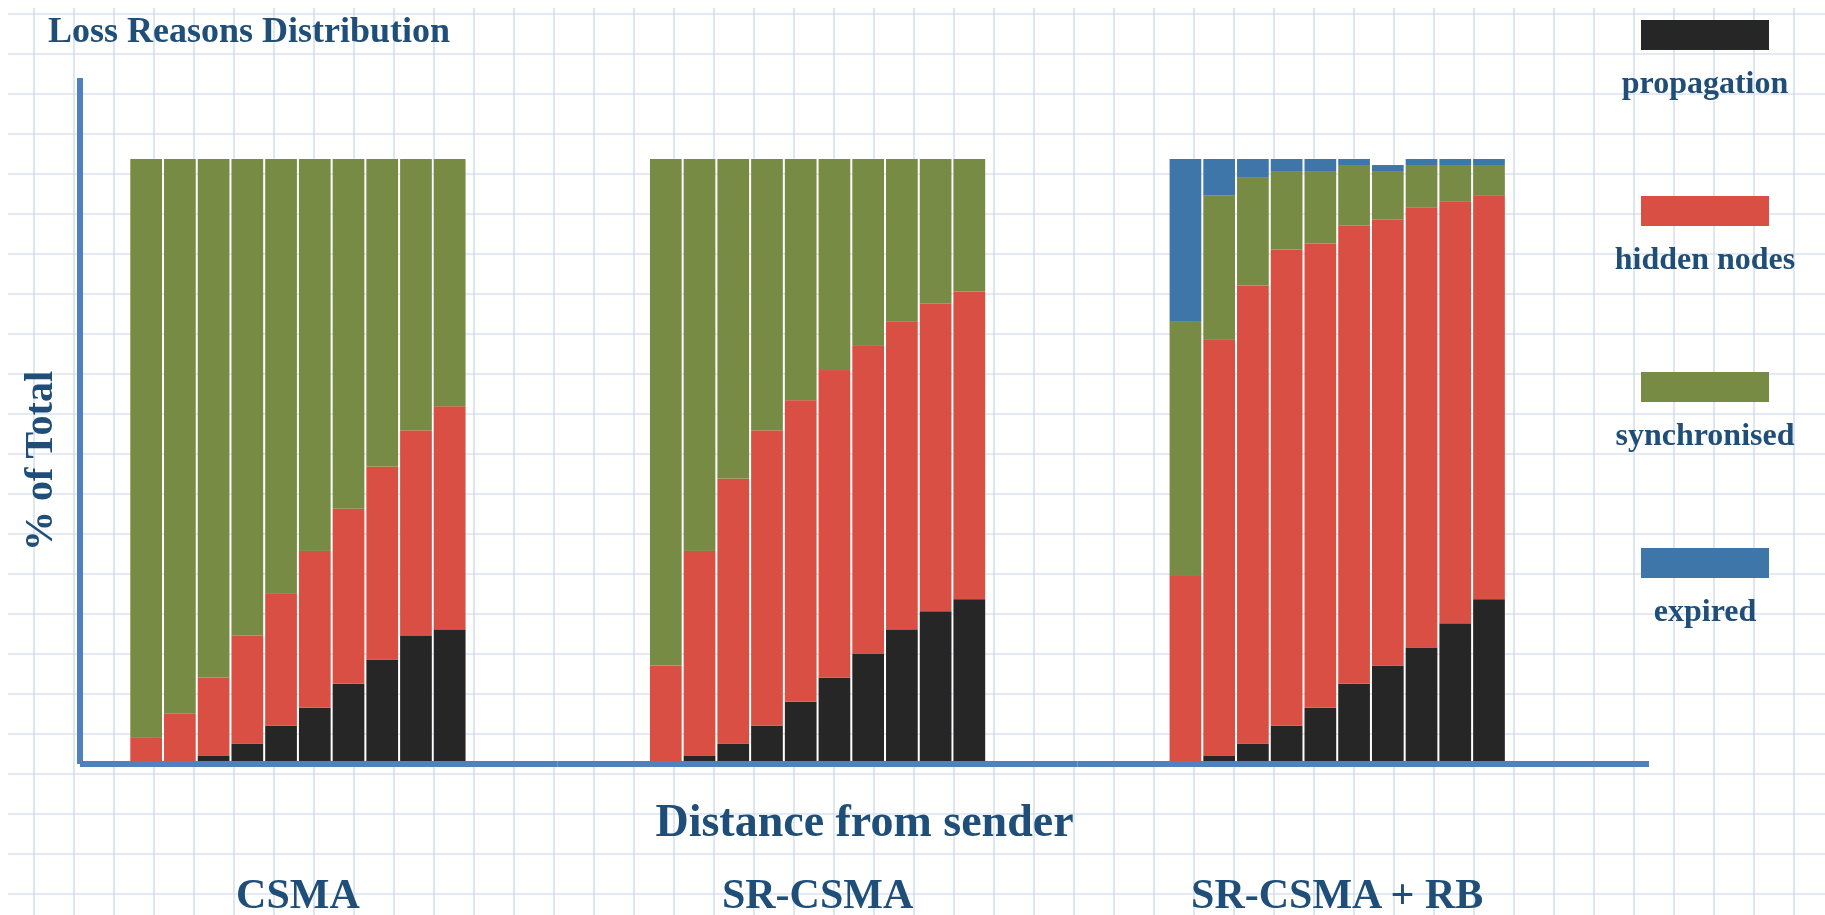 The image size is (1825, 915). What do you see at coordinates (38, 461) in the screenshot?
I see `y-axis-title: % of Total` at bounding box center [38, 461].